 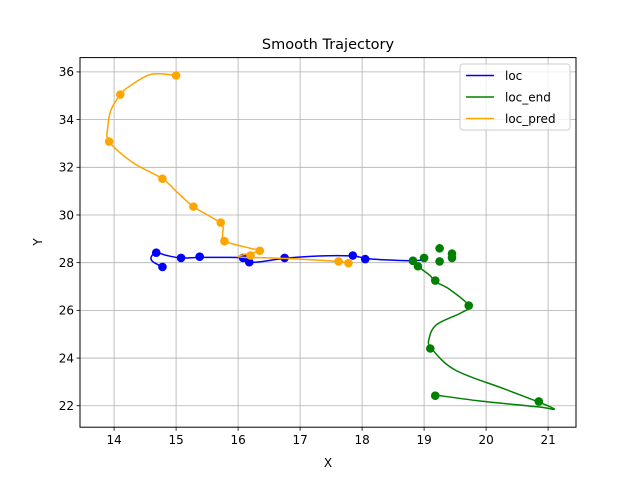 What do you see at coordinates (66, 263) in the screenshot?
I see `y-tick-label: 28` at bounding box center [66, 263].